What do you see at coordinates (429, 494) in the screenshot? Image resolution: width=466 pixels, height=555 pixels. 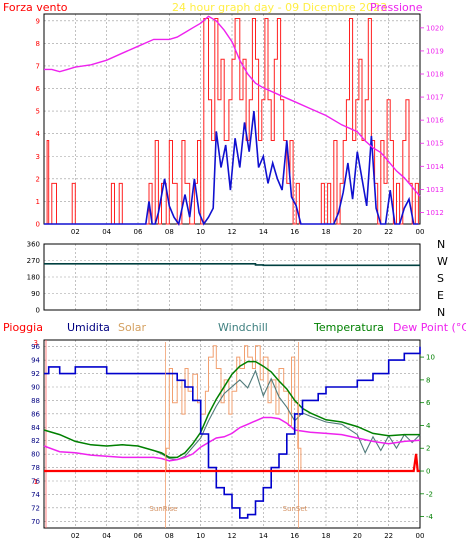 I see `temperature-tick-label: -2` at bounding box center [429, 494].